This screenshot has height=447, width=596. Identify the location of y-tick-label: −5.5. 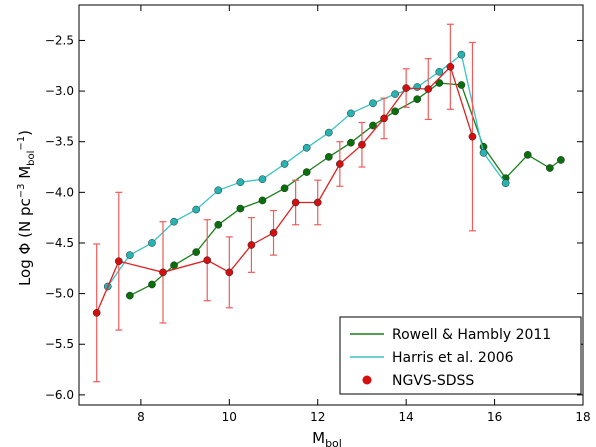
(59, 344).